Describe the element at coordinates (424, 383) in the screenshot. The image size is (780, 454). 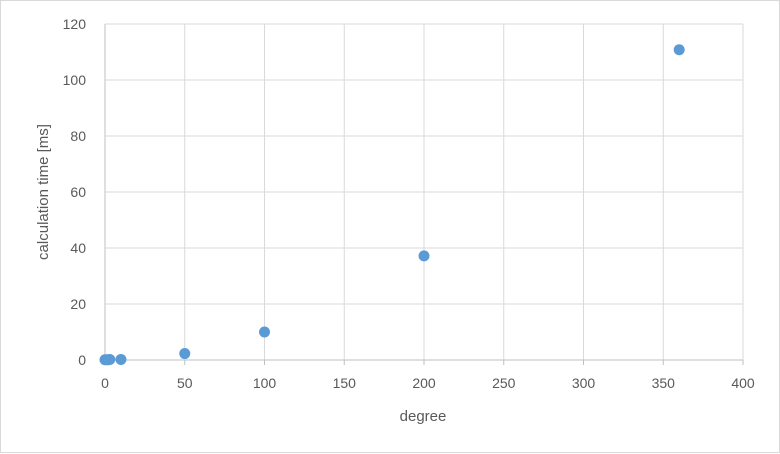
I see `x-tick-label: 200` at that location.